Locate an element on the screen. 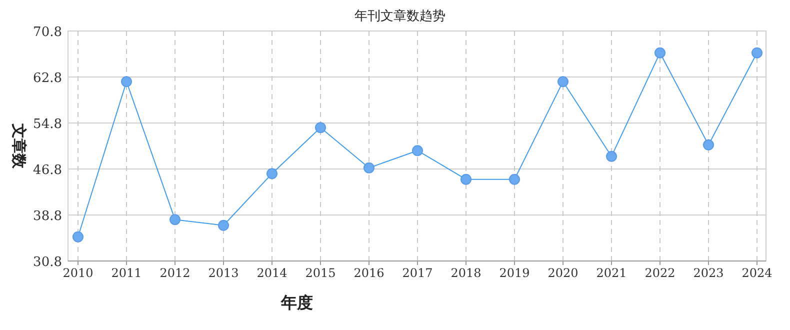 The image size is (790, 330). y-tick-label: 54.8 is located at coordinates (47, 124).